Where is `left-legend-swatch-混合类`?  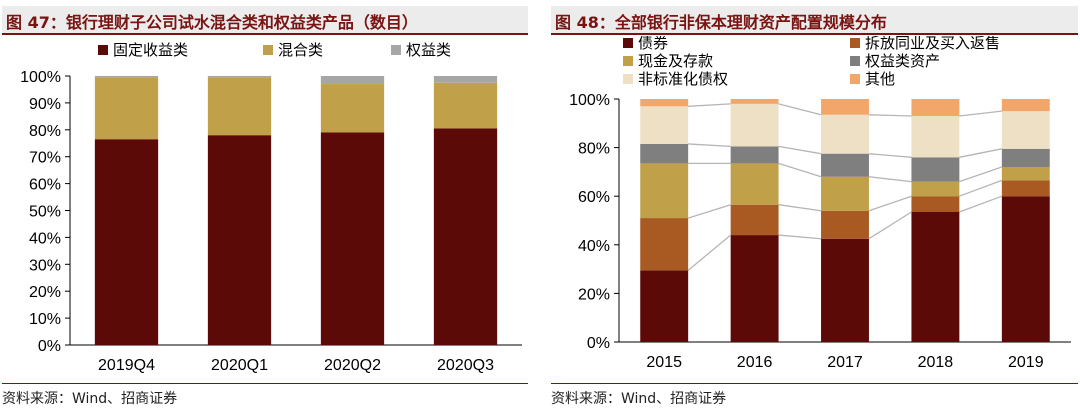 left-legend-swatch-混合类 is located at coordinates (268, 50).